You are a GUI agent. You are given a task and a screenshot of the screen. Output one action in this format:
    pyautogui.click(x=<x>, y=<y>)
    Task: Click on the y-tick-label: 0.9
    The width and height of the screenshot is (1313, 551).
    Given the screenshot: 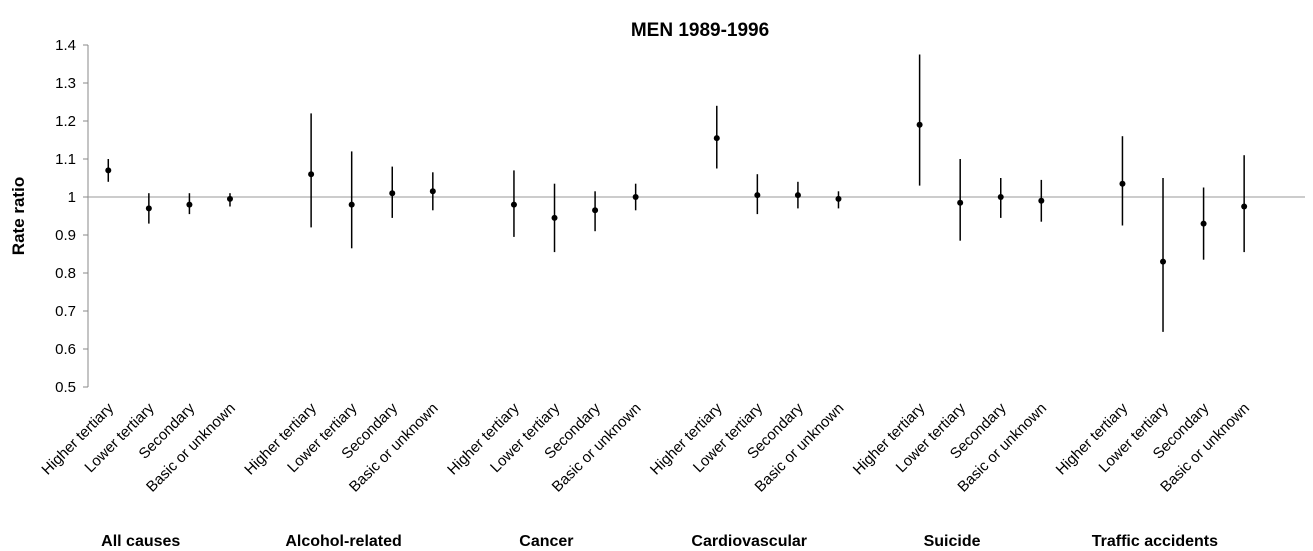 What is the action you would take?
    pyautogui.click(x=65, y=235)
    